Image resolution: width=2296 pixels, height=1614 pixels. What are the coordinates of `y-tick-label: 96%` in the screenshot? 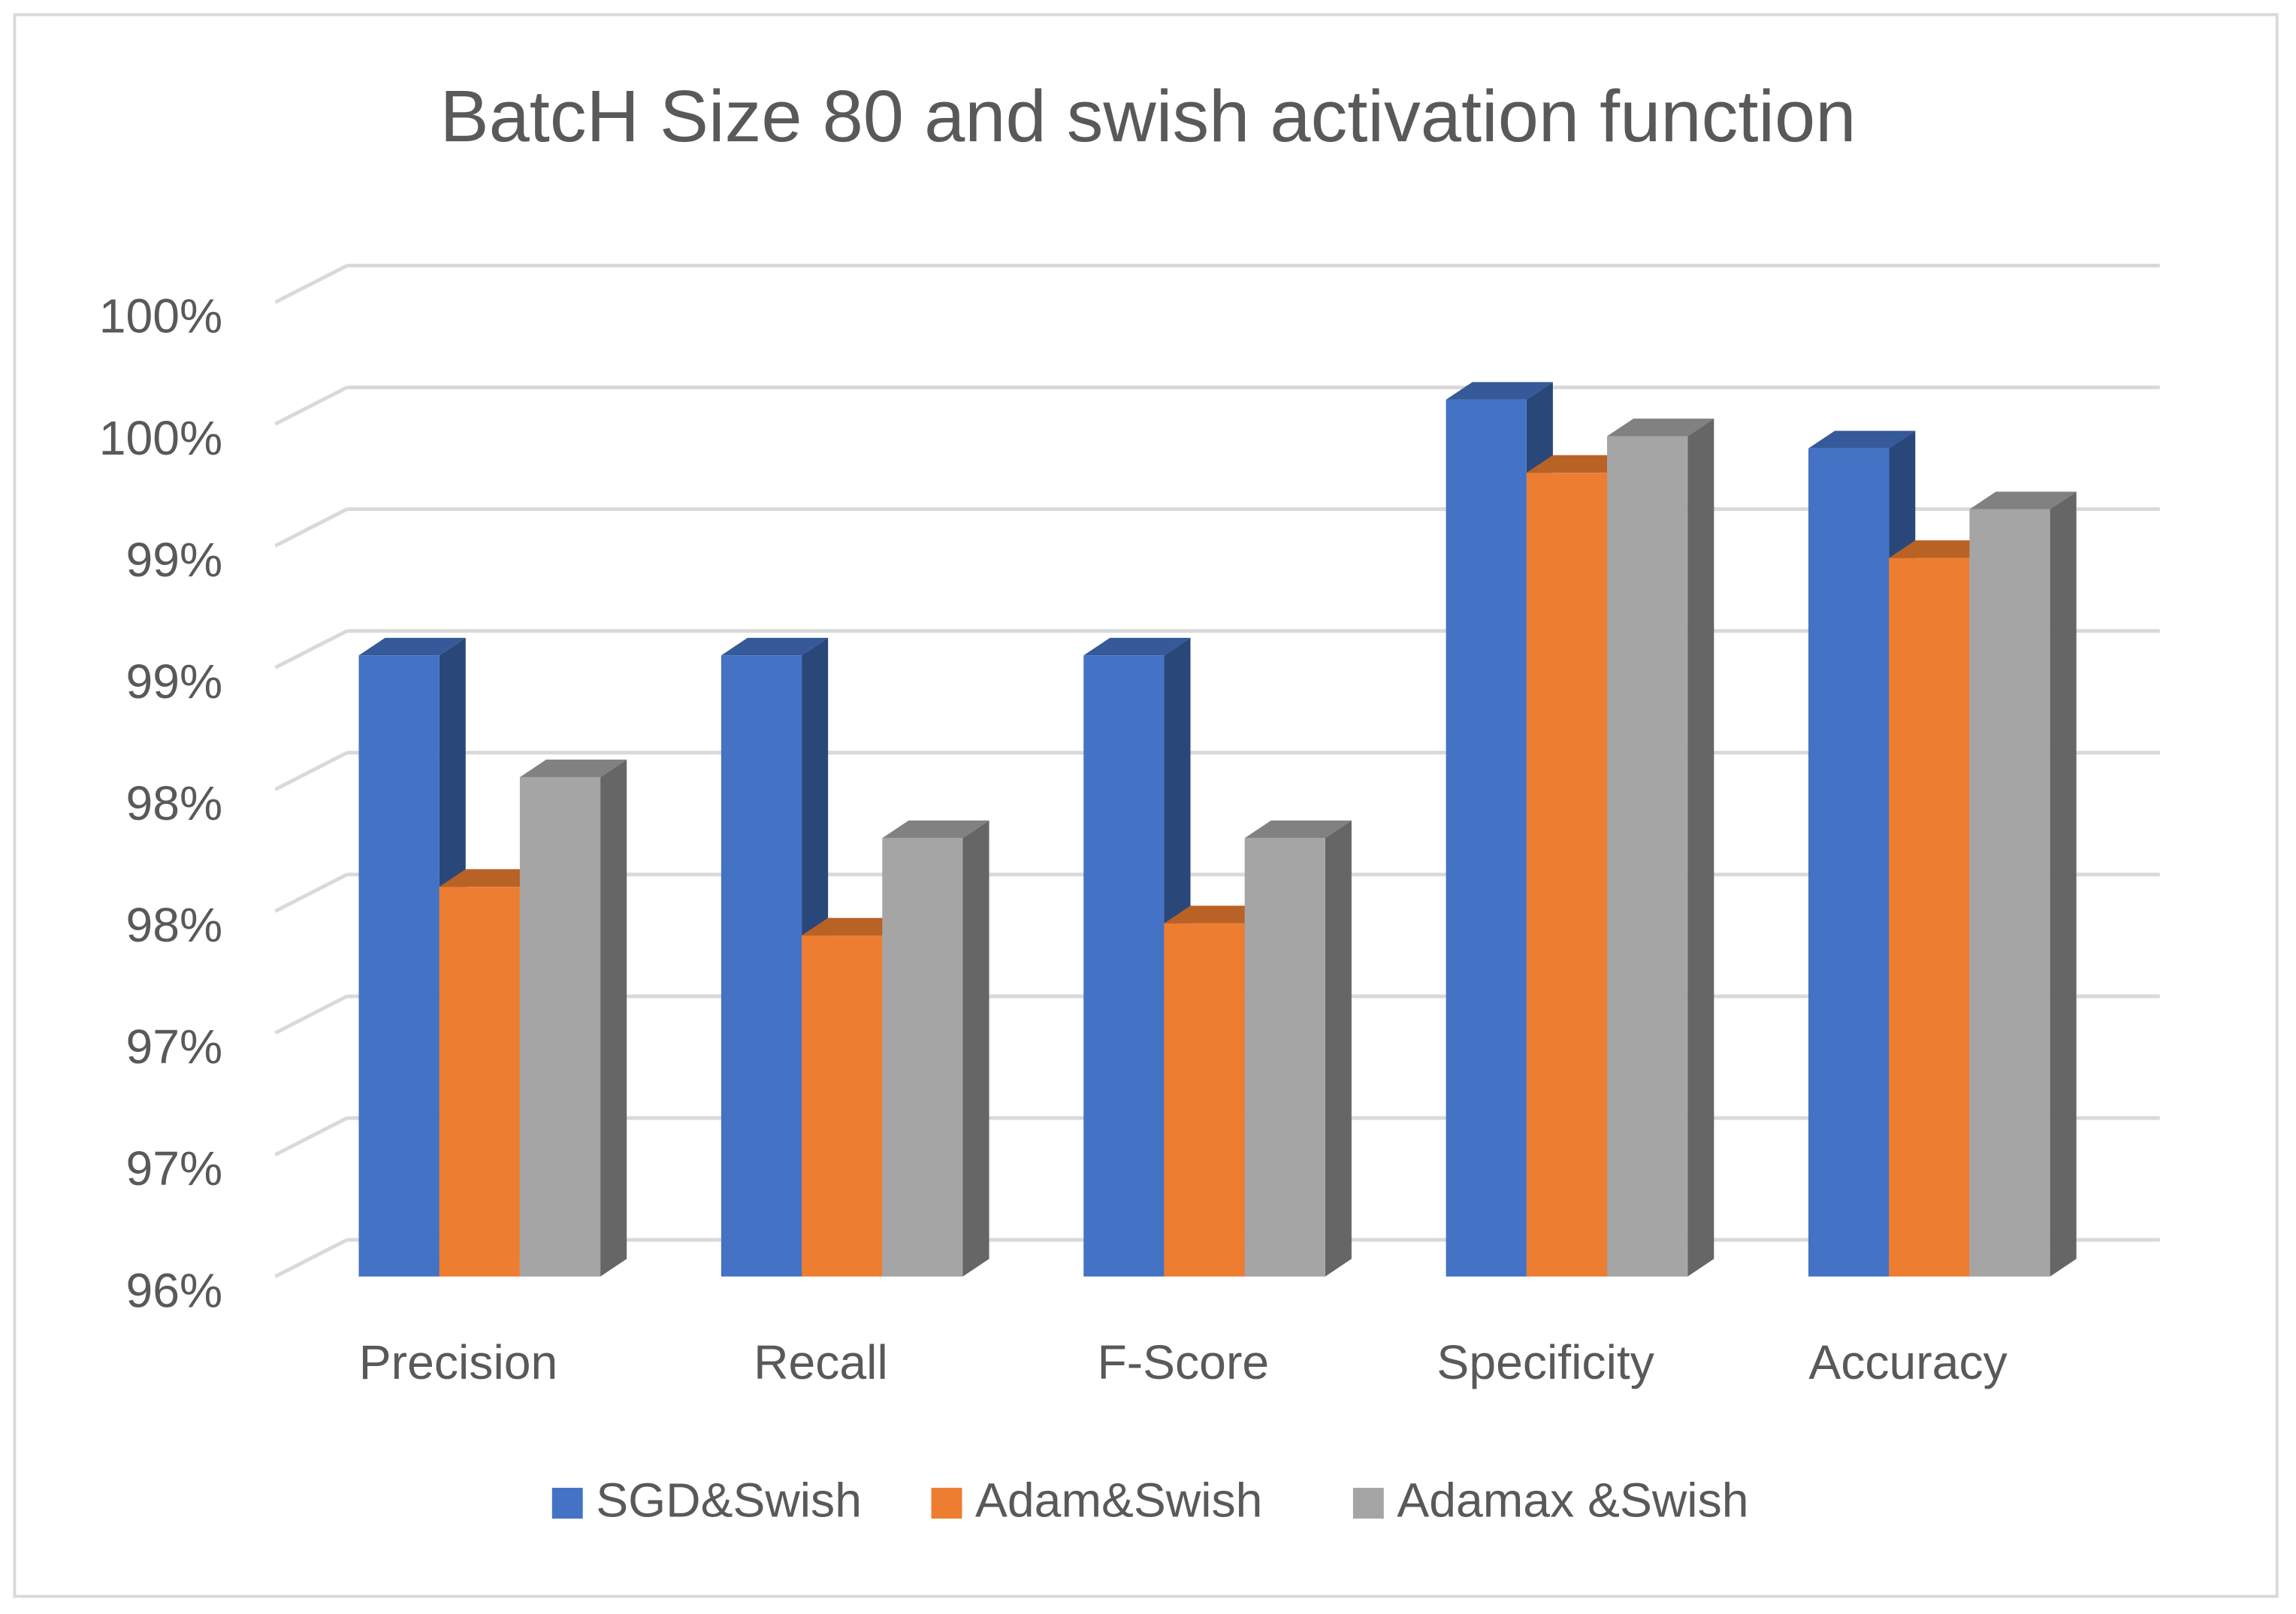 It's located at (174, 1290).